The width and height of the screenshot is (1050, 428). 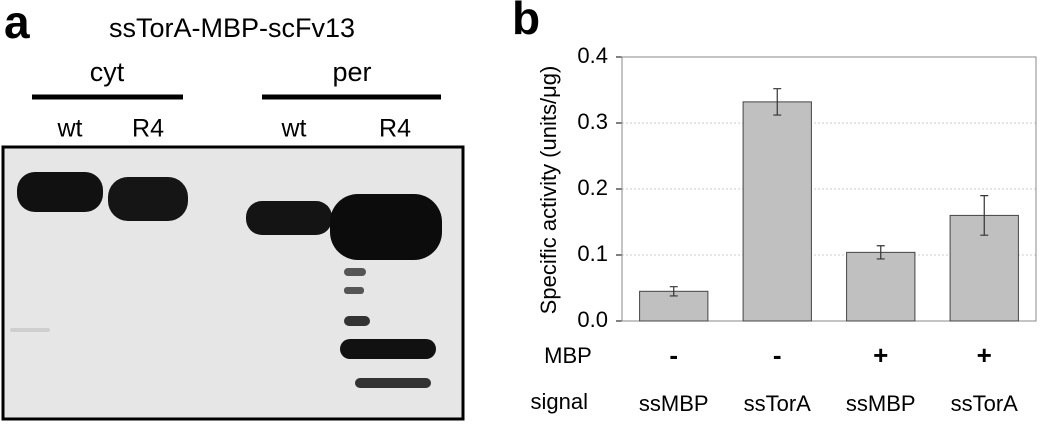 I want to click on y-tick-label: 0.0, so click(x=592, y=319).